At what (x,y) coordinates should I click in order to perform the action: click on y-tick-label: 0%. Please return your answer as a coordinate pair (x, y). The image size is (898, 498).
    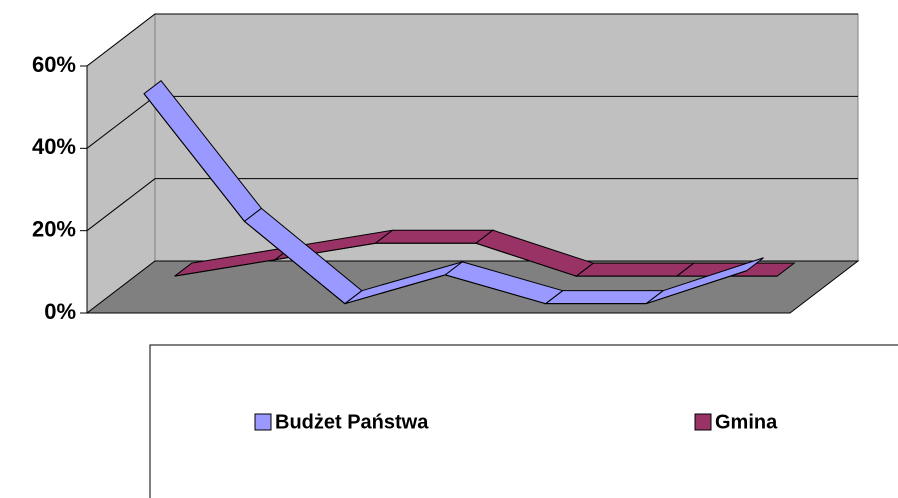
    Looking at the image, I should click on (60, 311).